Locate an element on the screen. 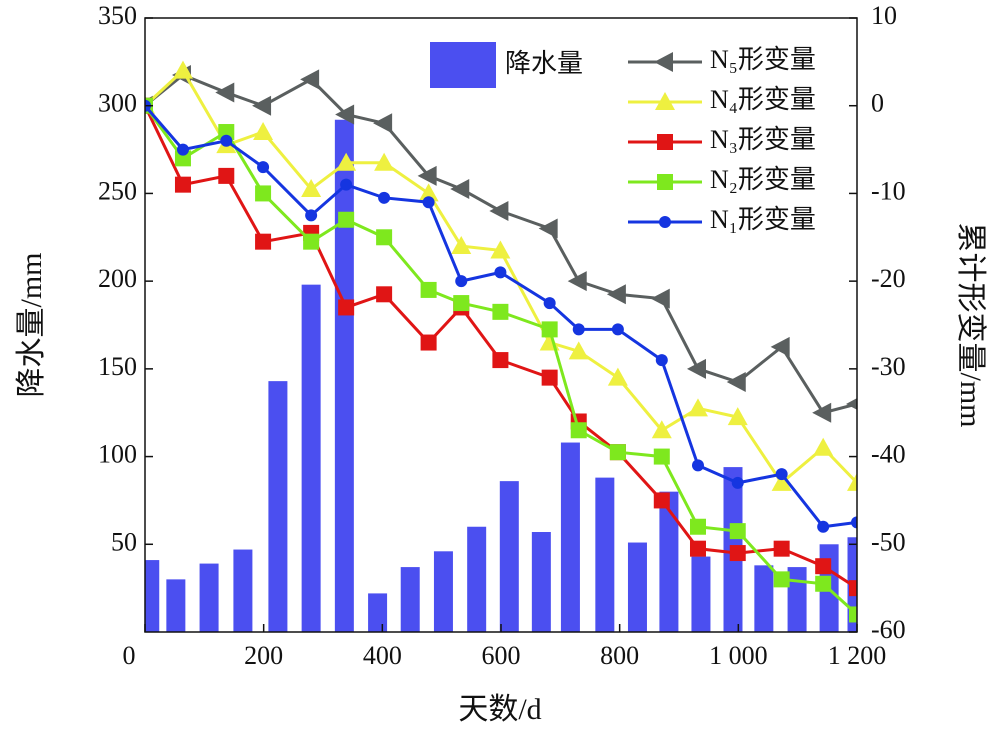 This screenshot has height=736, width=1000. y-axis-label: 降水量/mm is located at coordinates (31, 324).